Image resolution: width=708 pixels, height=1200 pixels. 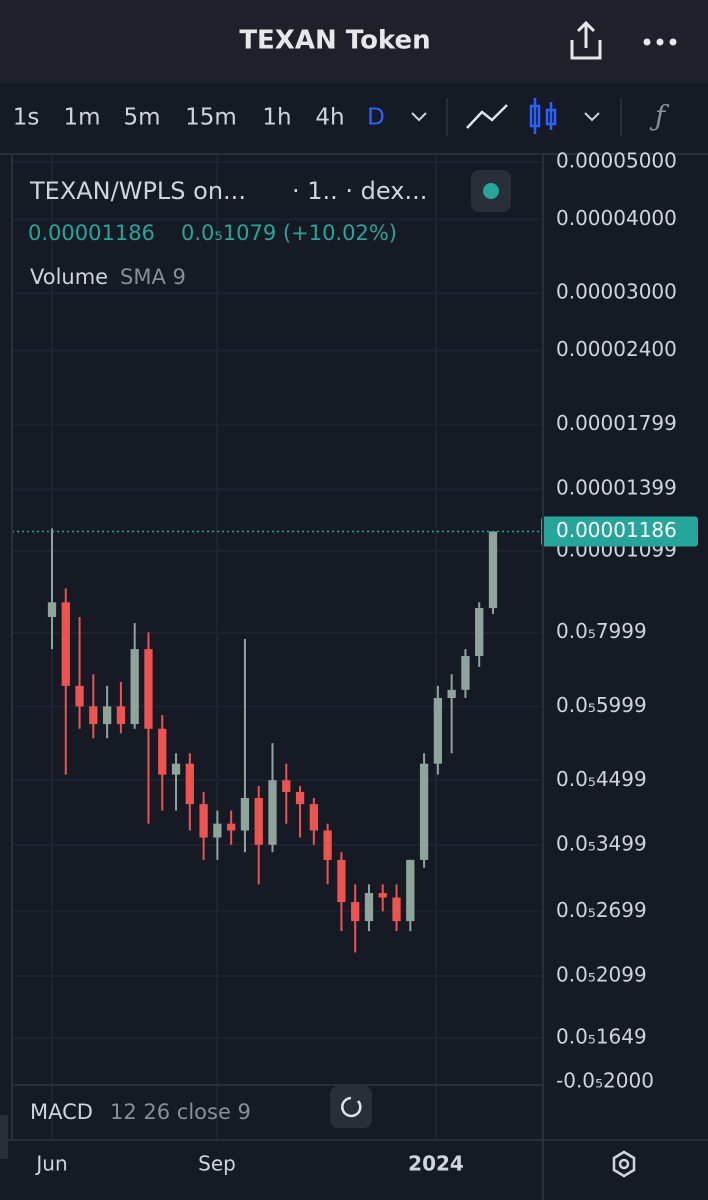 I want to click on interval-dropdown, so click(x=419, y=117).